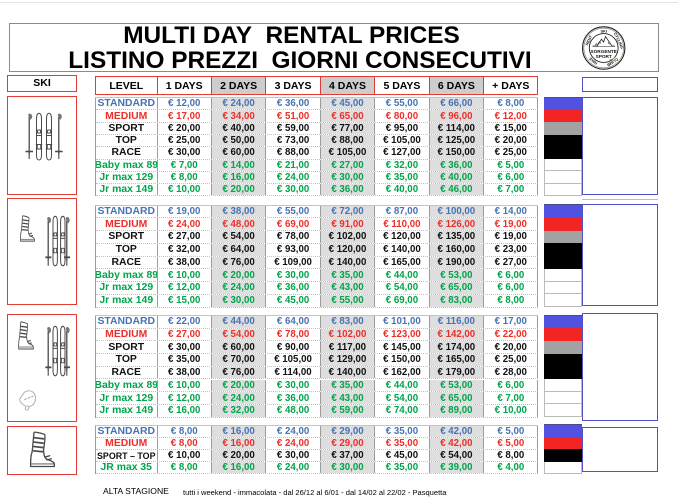  I want to click on svg-text: RENT, so click(589, 40).